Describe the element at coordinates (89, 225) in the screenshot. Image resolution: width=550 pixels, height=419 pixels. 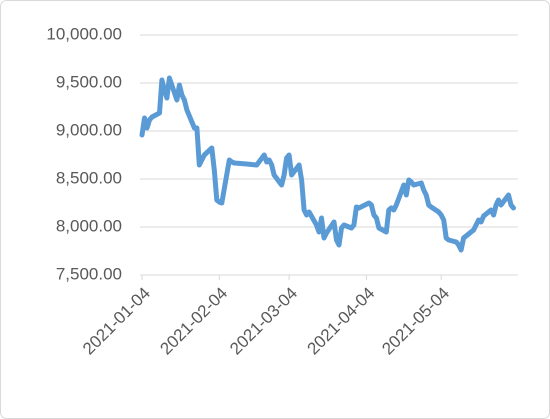
I see `y-tick-label: 8,000.00` at that location.